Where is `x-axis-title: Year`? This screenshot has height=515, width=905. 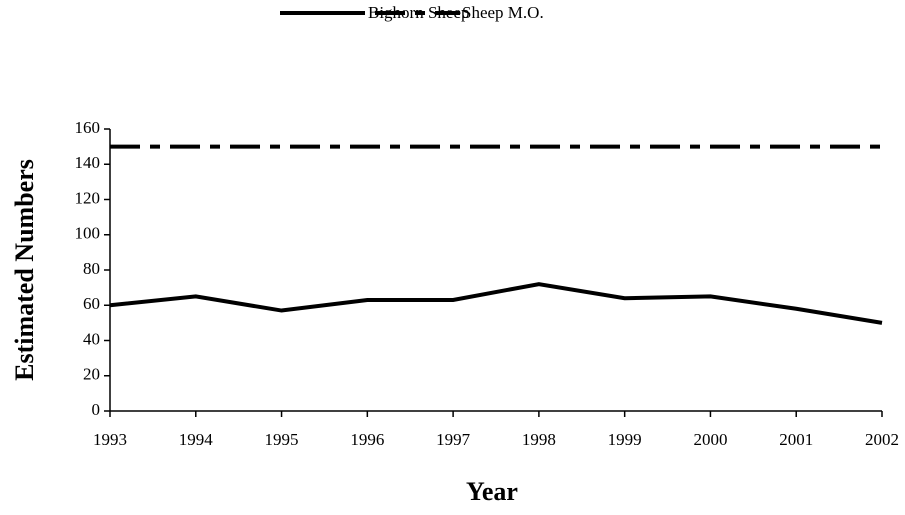 x-axis-title: Year is located at coordinates (492, 491).